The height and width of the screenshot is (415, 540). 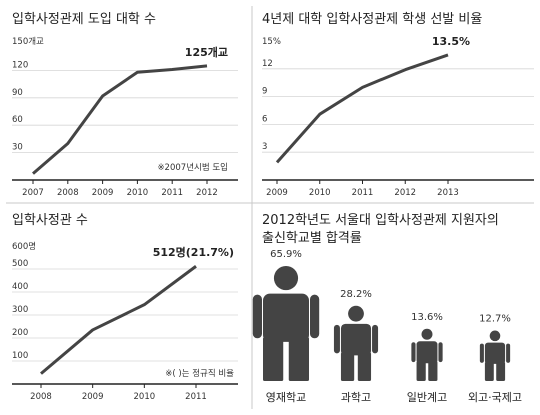 What do you see at coordinates (427, 317) in the screenshot?
I see `figure-percent-label: 13.6%` at bounding box center [427, 317].